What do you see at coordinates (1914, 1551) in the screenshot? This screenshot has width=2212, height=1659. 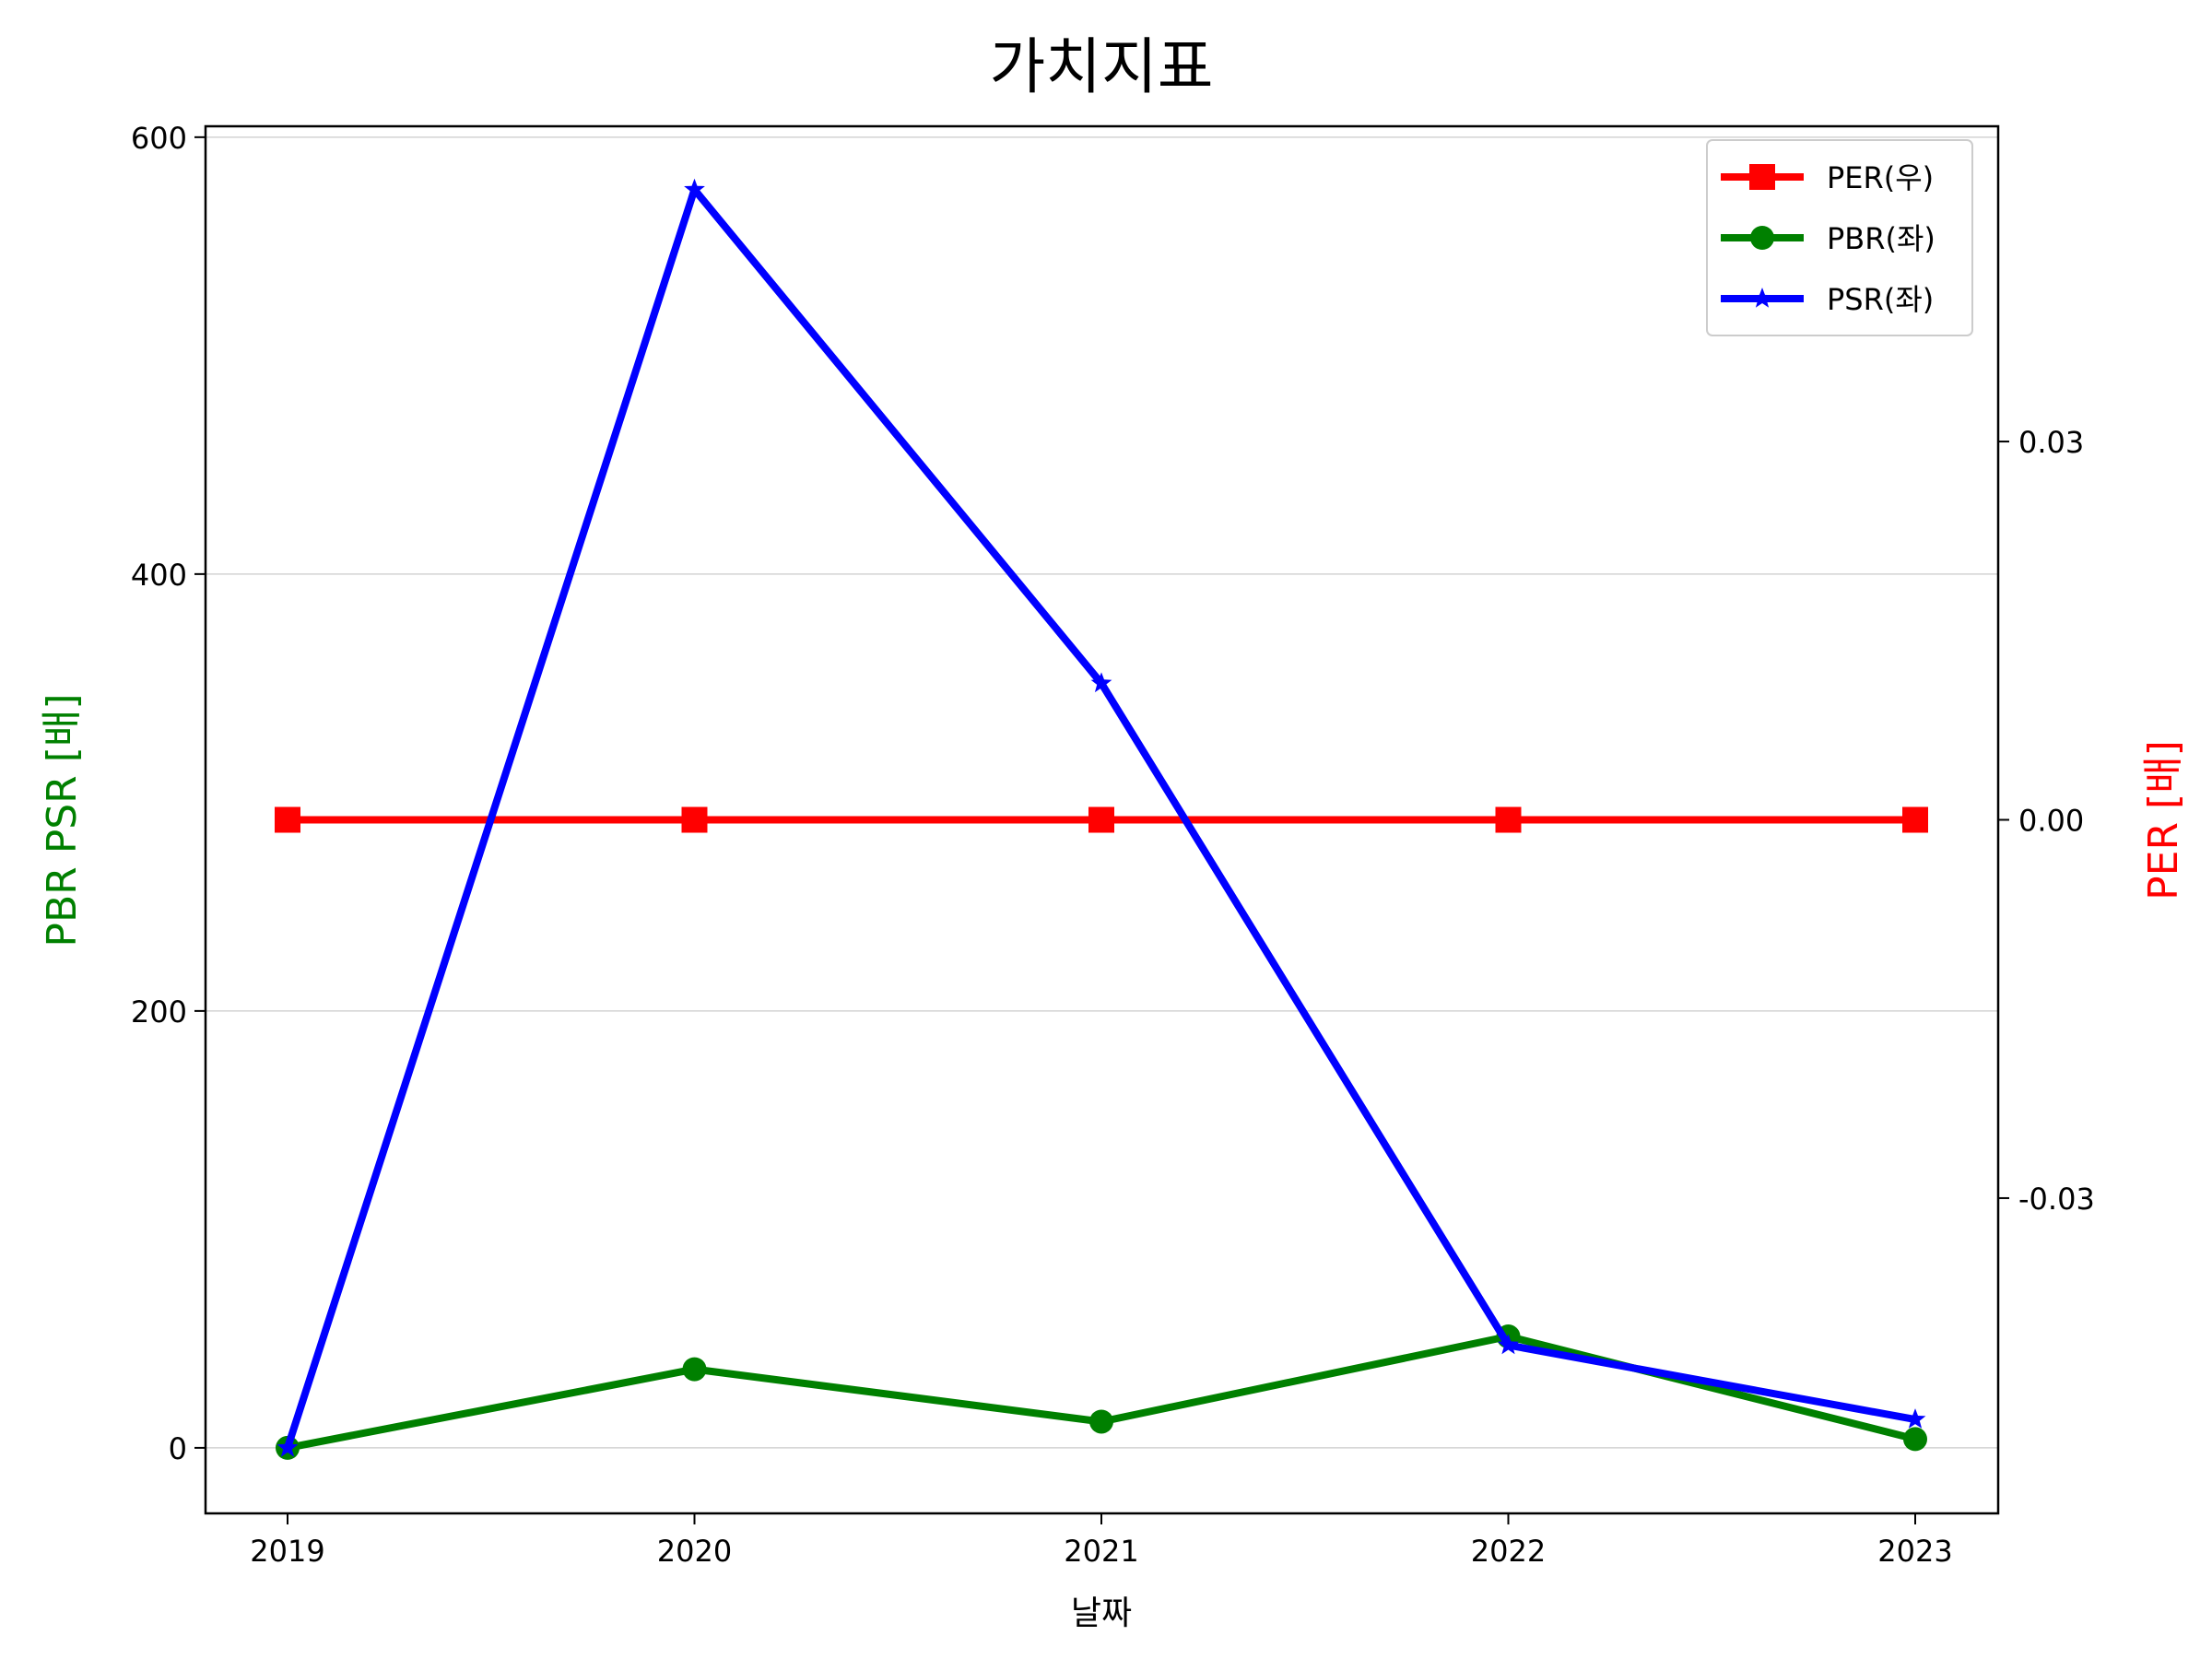 I see `x-tick-label: 2023` at bounding box center [1914, 1551].